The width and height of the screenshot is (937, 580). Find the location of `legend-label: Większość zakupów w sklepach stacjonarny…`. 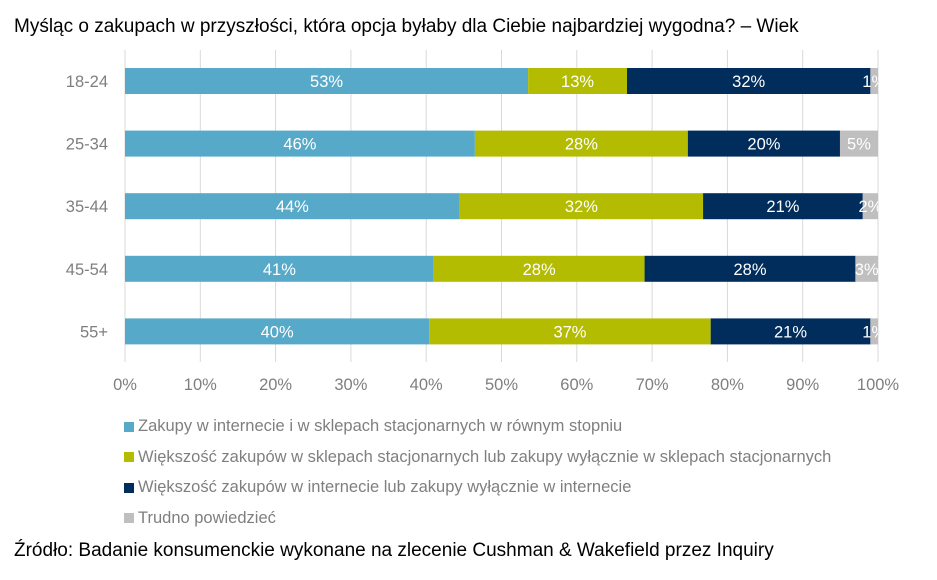

legend-label: Większość zakupów w sklepach stacjonarny… is located at coordinates (485, 456).